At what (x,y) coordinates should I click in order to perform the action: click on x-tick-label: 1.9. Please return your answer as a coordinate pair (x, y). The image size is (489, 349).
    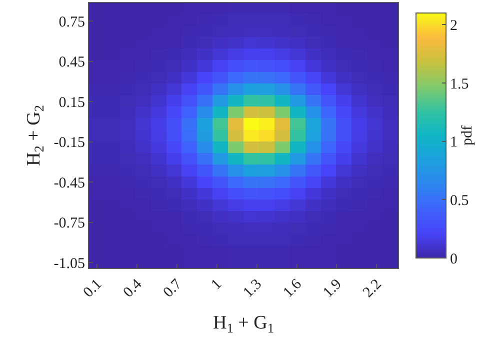
    Looking at the image, I should click on (332, 288).